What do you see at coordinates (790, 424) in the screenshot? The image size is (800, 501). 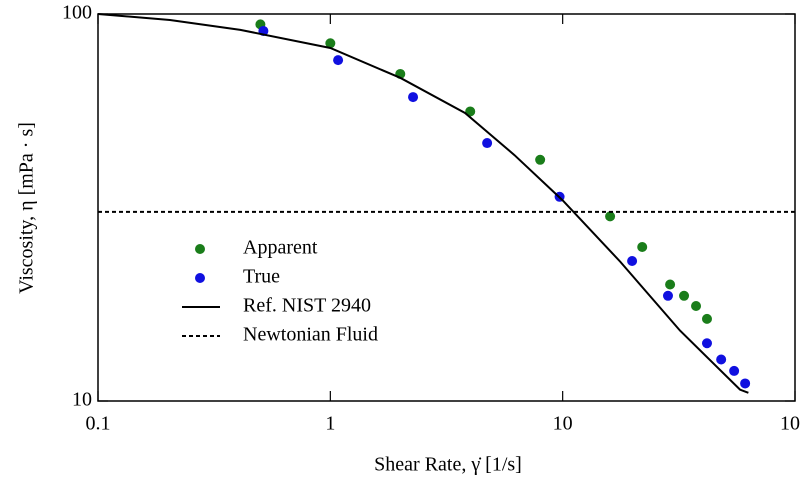 I see `x-tick-label: 100` at bounding box center [790, 424].